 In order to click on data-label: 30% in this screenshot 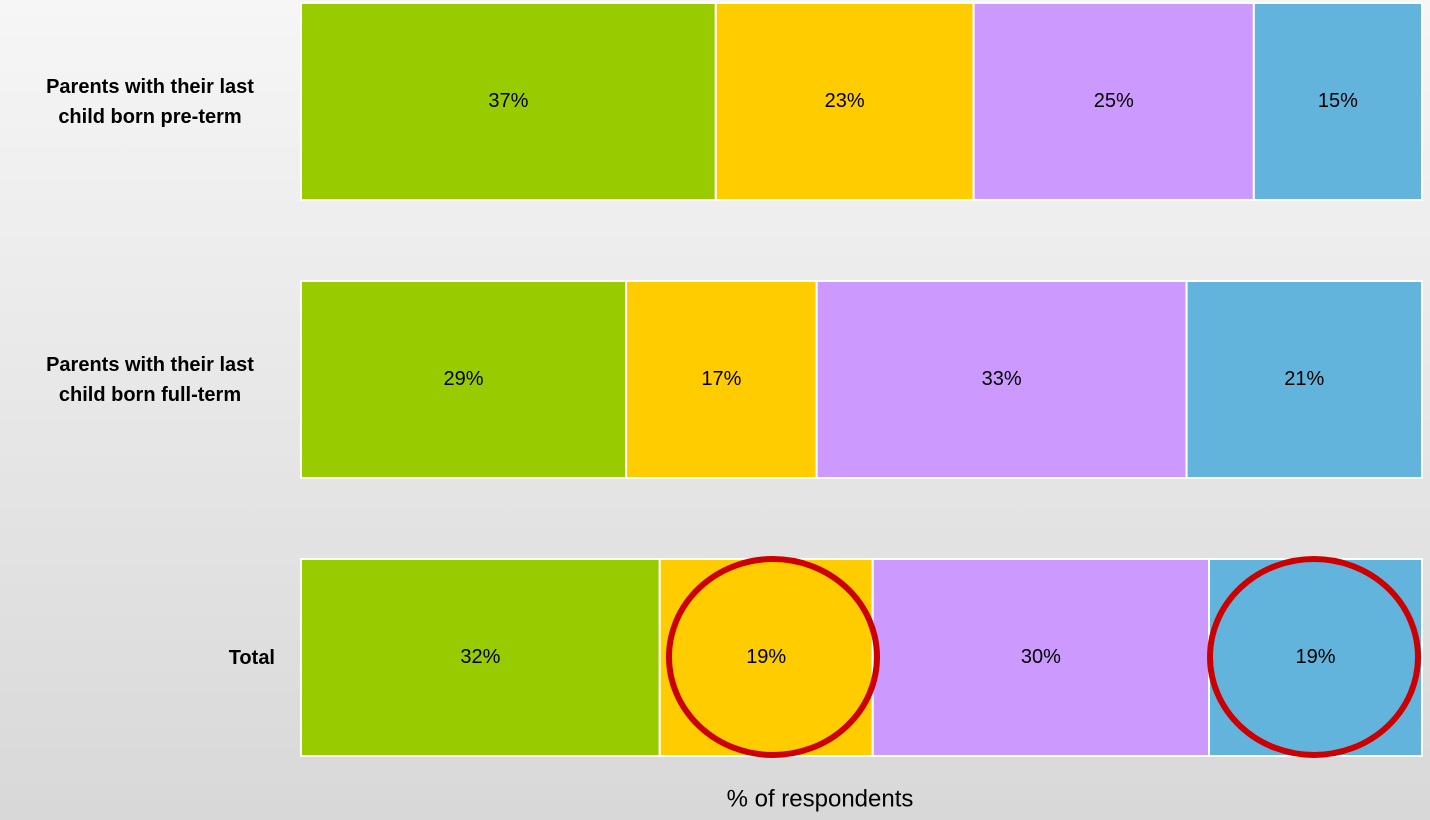, I will do `click(1041, 657)`.